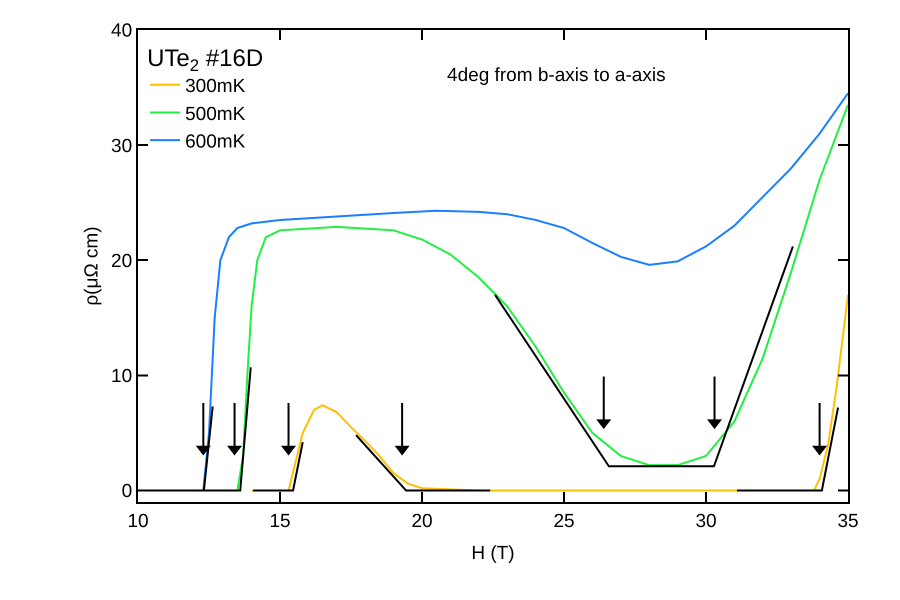 This screenshot has height=600, width=900. Describe the element at coordinates (706, 521) in the screenshot. I see `x-tick-label: 30` at that location.